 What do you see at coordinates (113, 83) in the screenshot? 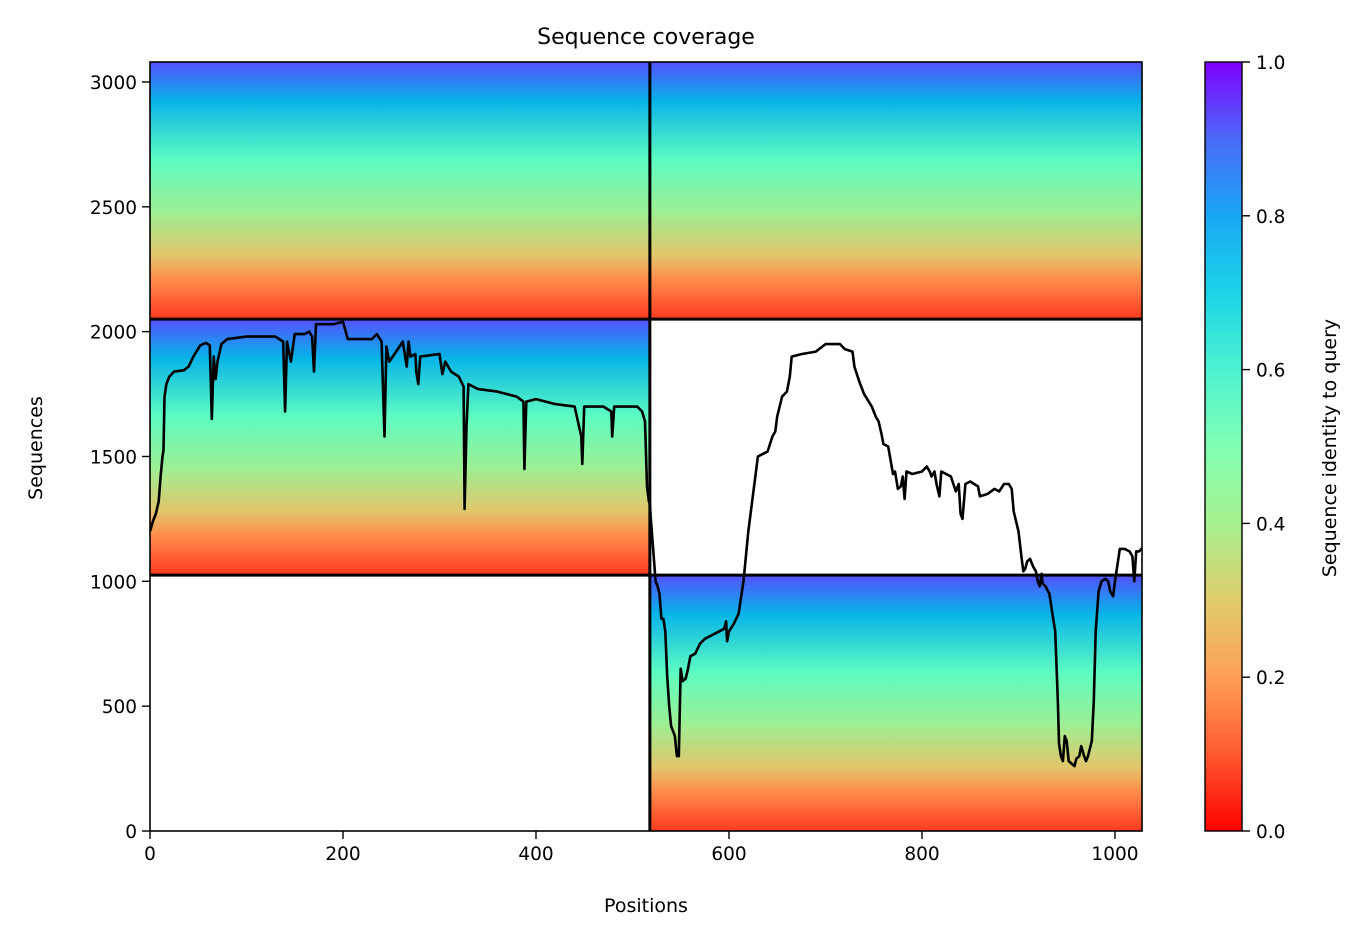
I see `y-tick-label: 3000` at bounding box center [113, 83].